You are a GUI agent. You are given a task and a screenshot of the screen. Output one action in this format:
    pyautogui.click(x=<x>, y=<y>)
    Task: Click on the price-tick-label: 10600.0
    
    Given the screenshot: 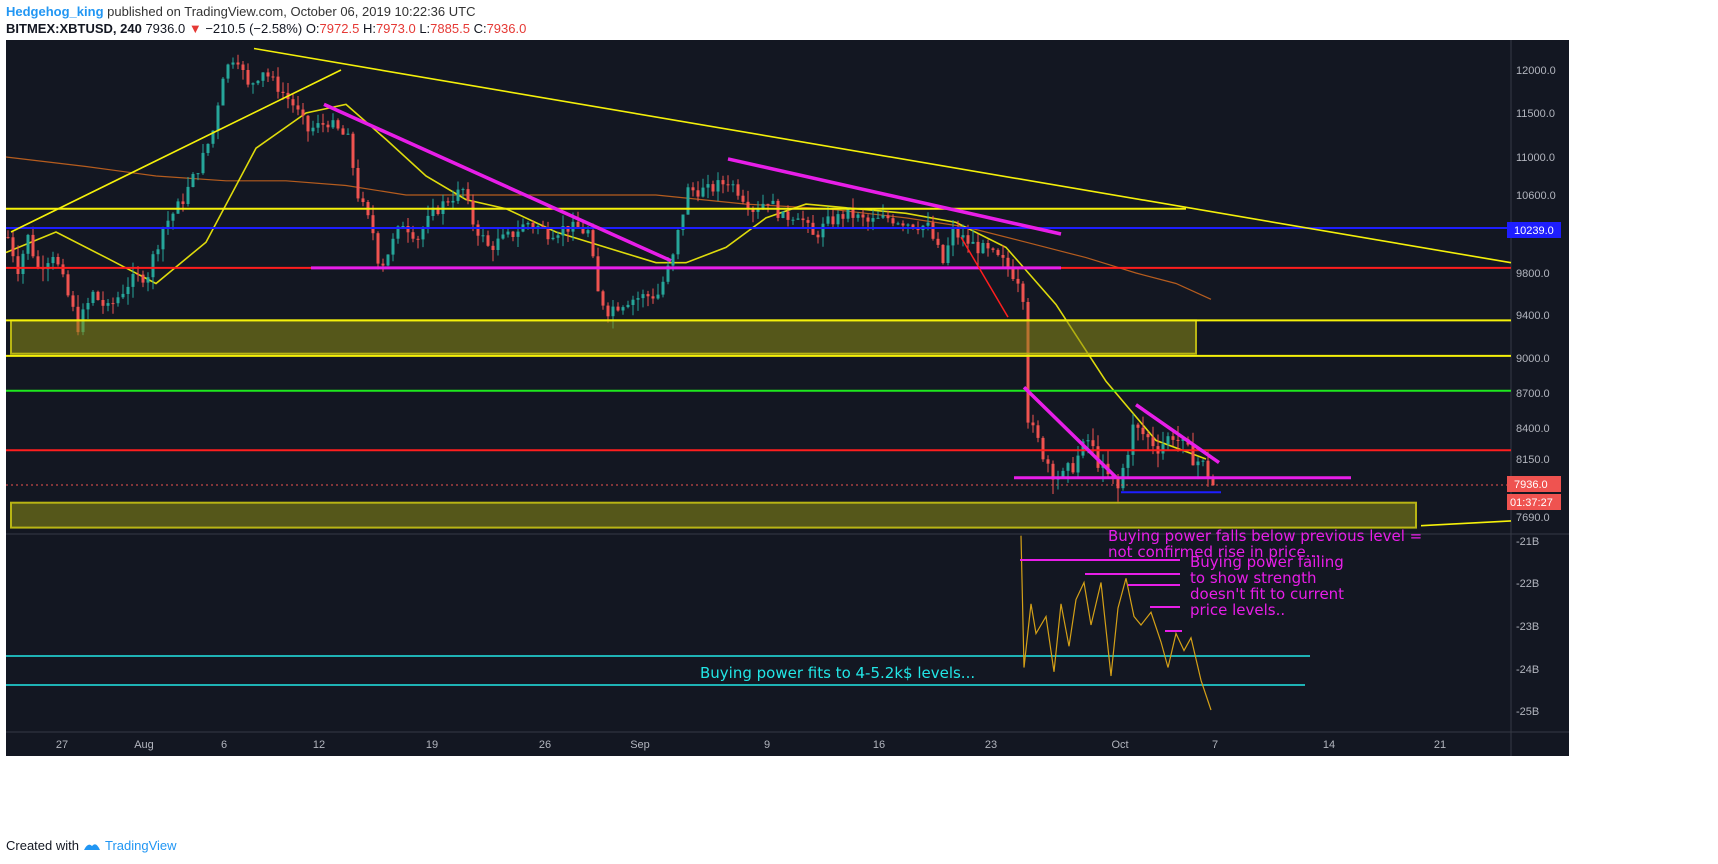 What is the action you would take?
    pyautogui.click(x=1536, y=196)
    